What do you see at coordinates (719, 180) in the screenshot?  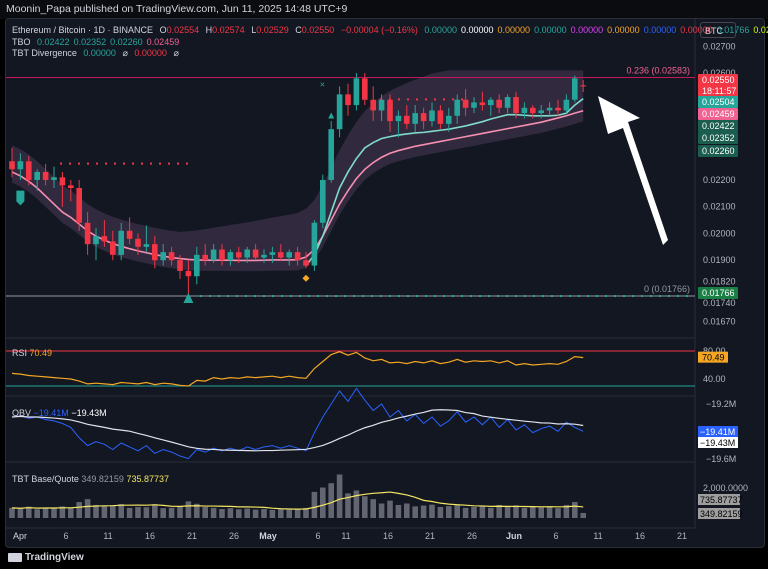 I see `price-tick-label: 0.02200` at bounding box center [719, 180].